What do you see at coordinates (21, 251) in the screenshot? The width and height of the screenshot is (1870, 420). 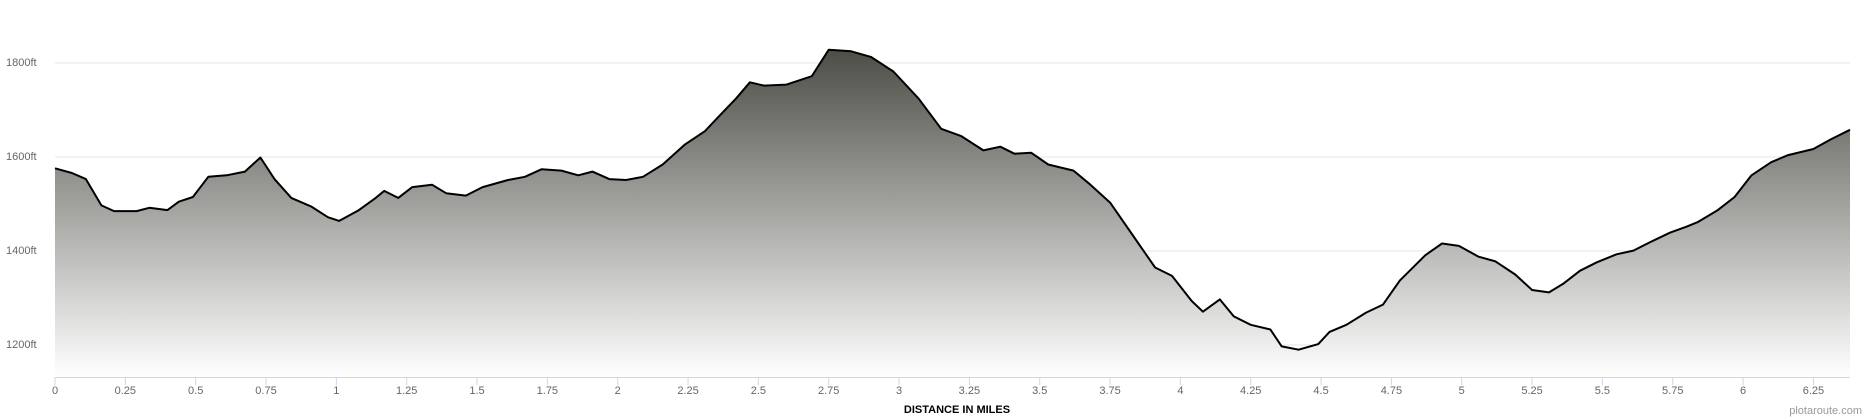 I see `y-tick-label: 1400ft` at bounding box center [21, 251].